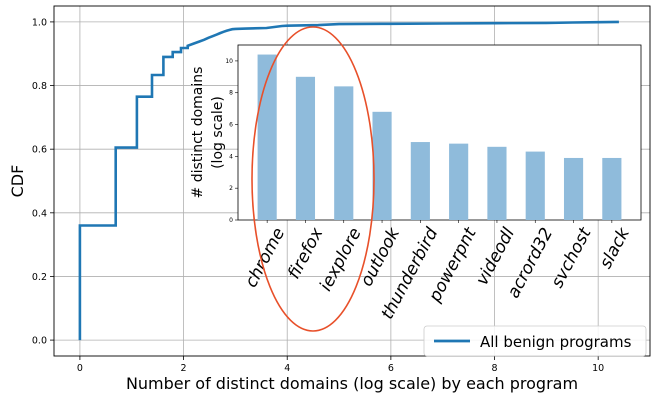  I want to click on bar-svchost, so click(573, 188).